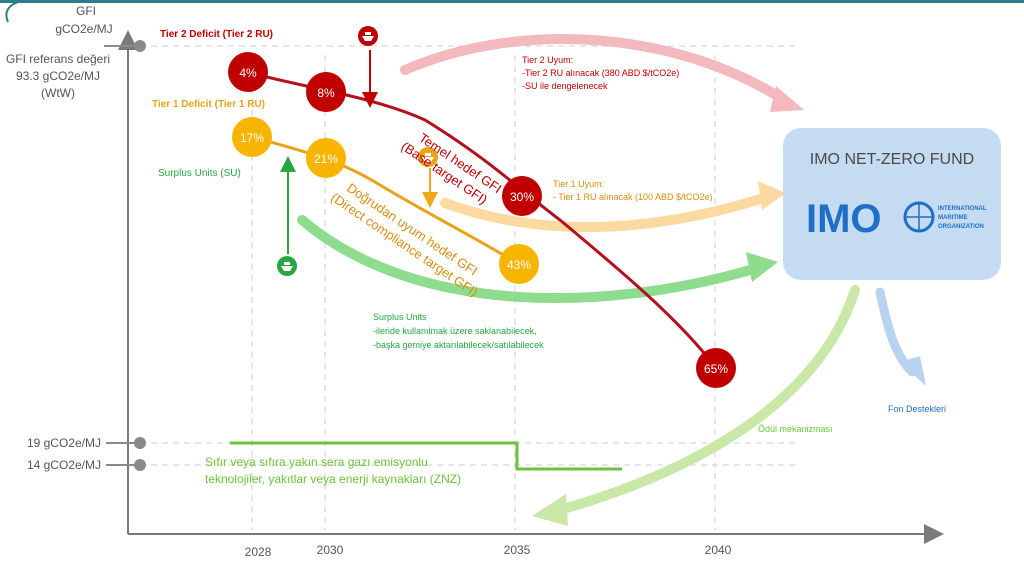  What do you see at coordinates (58, 76) in the screenshot?
I see `ref-label-line2: 93.3 gCO2e/MJ` at bounding box center [58, 76].